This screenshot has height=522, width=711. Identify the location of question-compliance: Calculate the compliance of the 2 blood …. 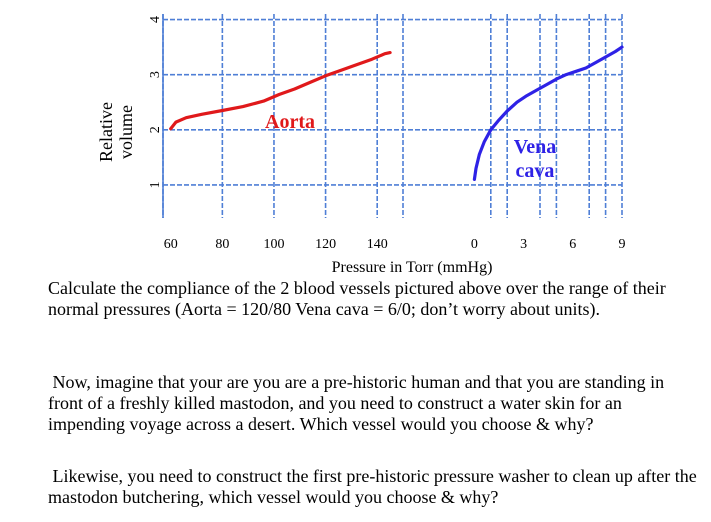
(357, 298).